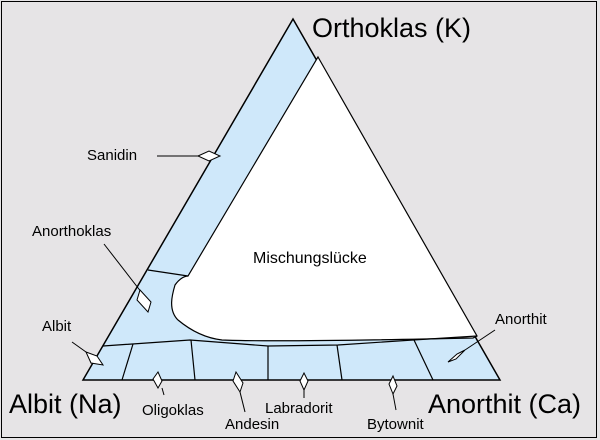 This screenshot has height=440, width=600. What do you see at coordinates (393, 392) in the screenshot?
I see `bytownit-leader` at bounding box center [393, 392].